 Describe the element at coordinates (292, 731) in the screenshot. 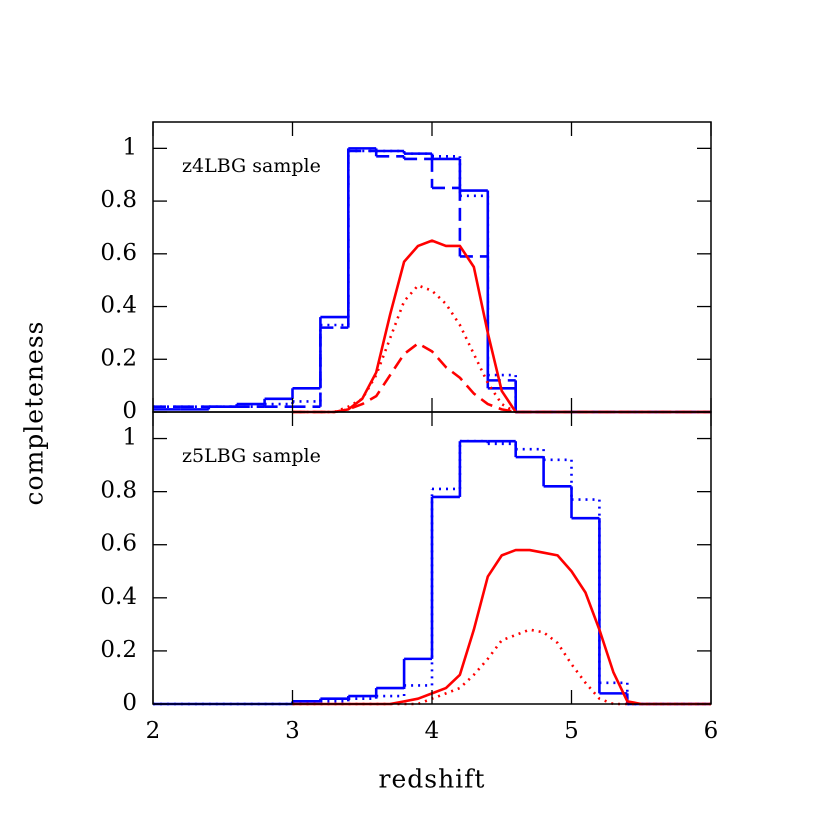

I see `x-tick-label: 3` at that location.